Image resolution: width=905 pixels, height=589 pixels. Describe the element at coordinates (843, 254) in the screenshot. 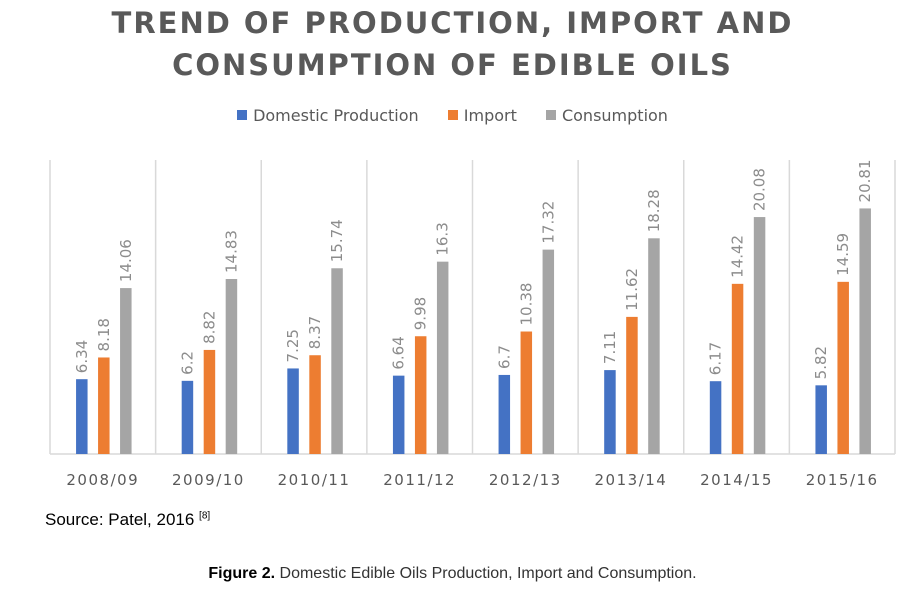

I see `data-label-import: 14.59` at that location.